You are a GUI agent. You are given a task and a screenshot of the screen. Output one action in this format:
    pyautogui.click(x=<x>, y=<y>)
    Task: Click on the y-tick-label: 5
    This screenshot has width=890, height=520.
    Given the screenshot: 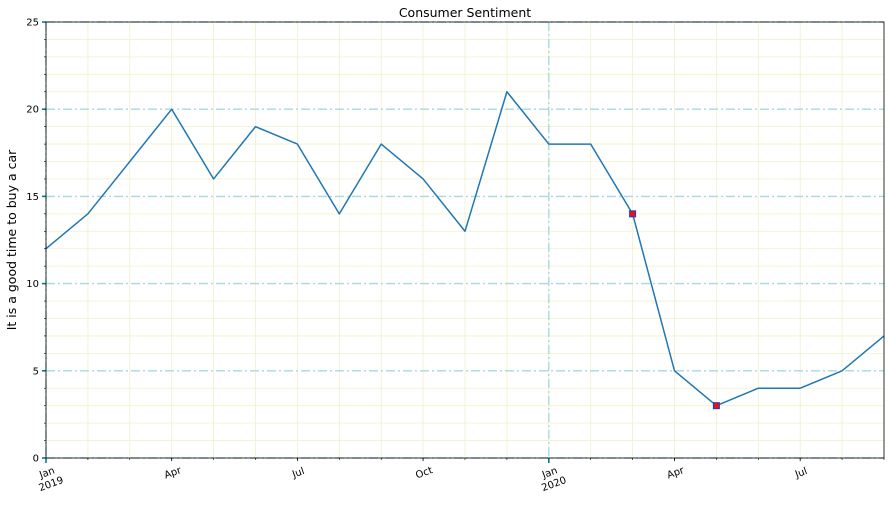 What is the action you would take?
    pyautogui.click(x=36, y=371)
    